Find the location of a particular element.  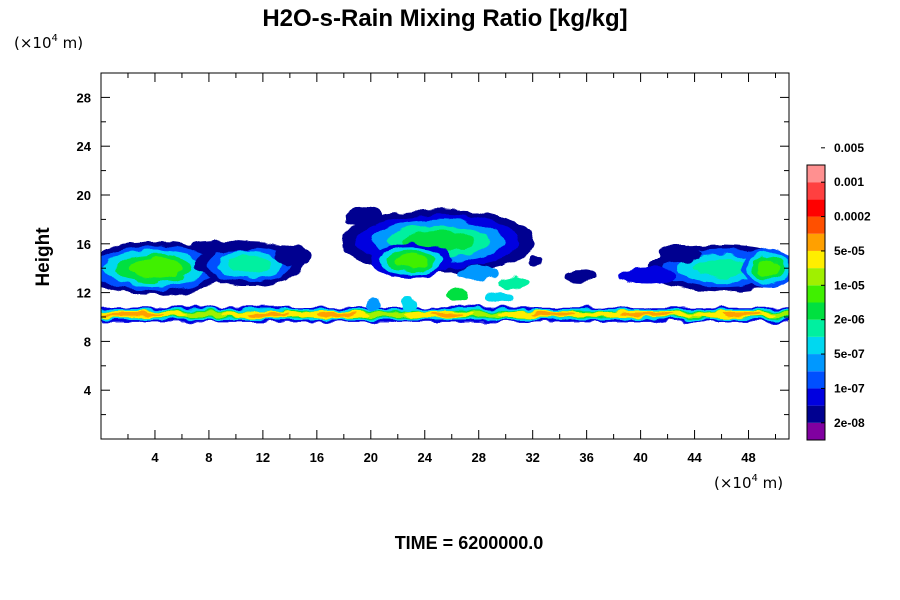

data-field is located at coordinates (445, 264).